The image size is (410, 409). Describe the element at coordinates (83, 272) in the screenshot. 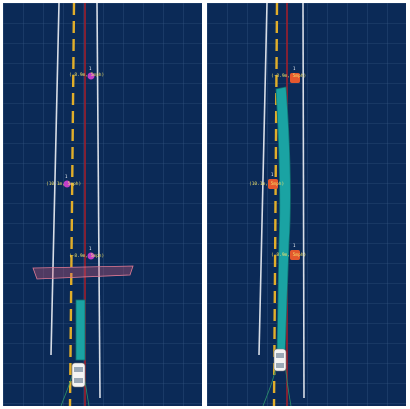

I see `stop-zone` at that location.